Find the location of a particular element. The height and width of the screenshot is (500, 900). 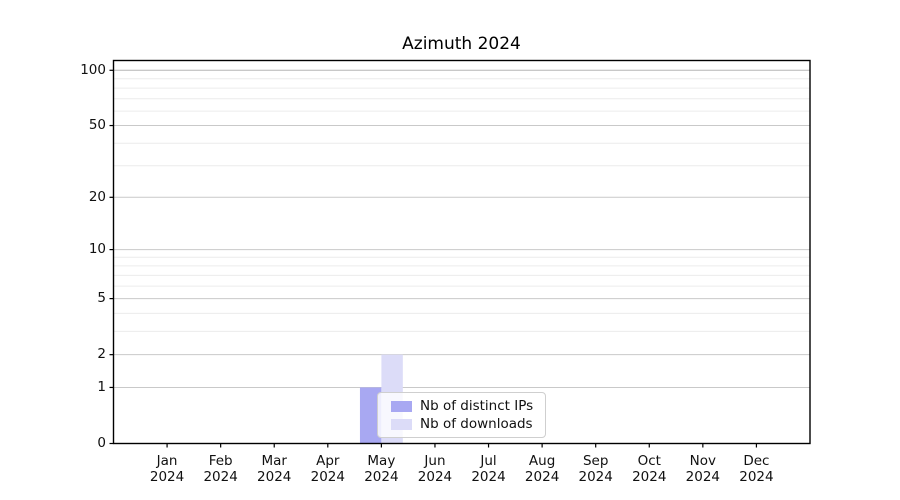

y-tick-label: 2 is located at coordinates (101, 354).